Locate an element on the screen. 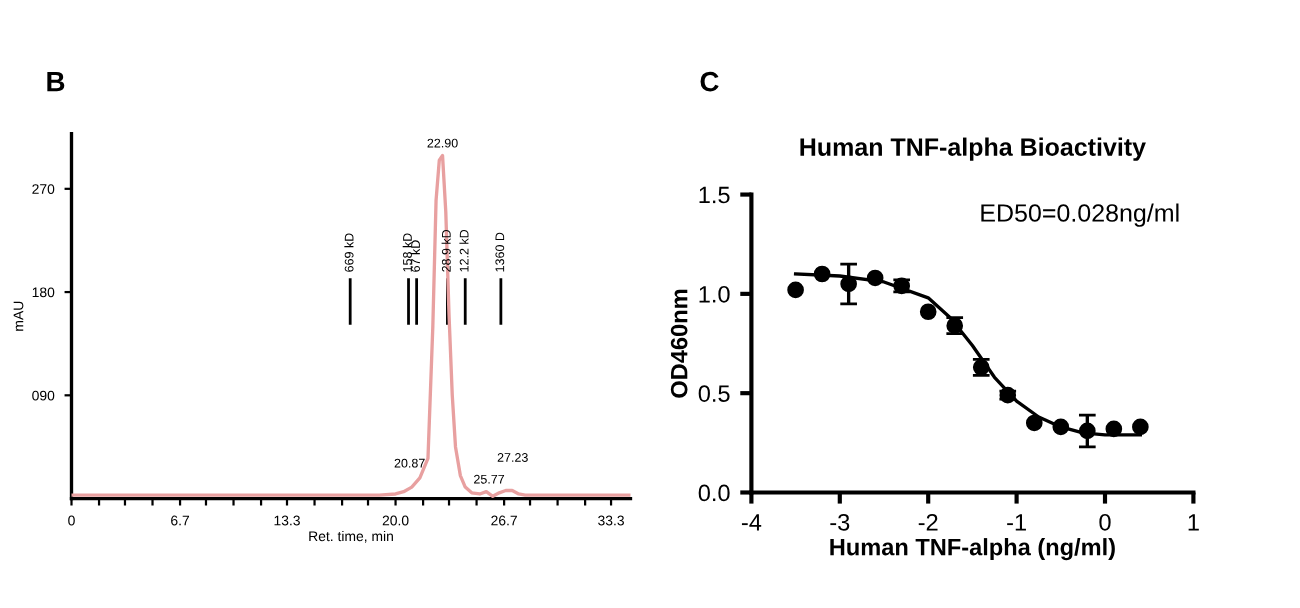 Image resolution: width=1300 pixels, height=608 pixels. annotation: ED50=0.028ng/ml is located at coordinates (1080, 215).